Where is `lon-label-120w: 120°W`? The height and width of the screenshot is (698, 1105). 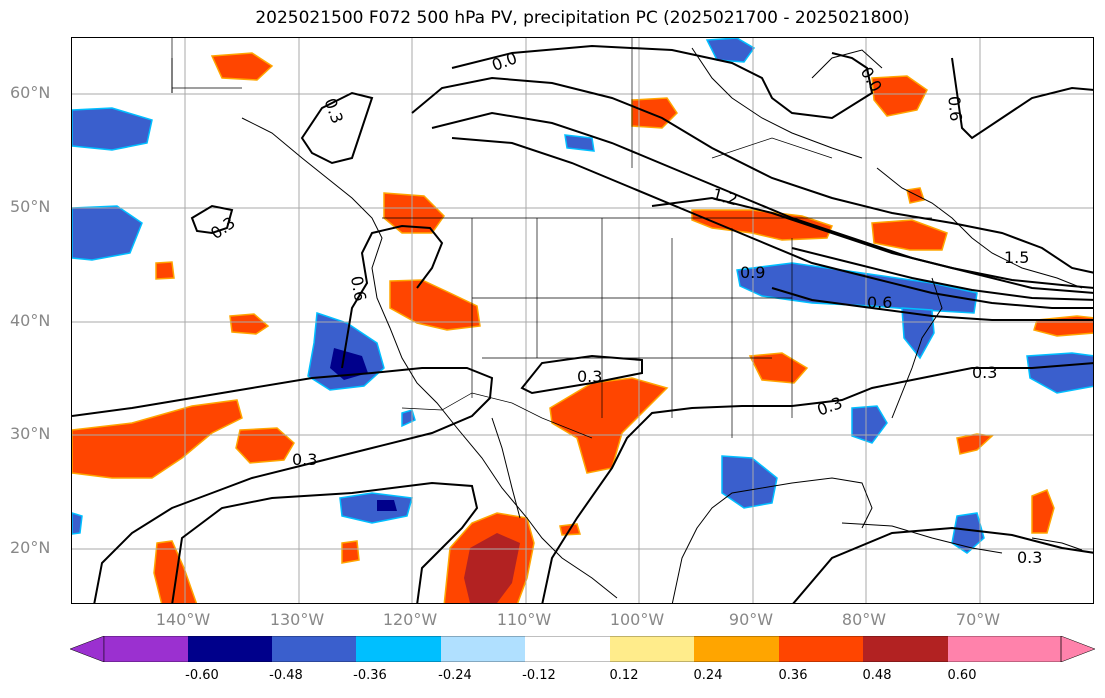 lon-label-120w: 120°W is located at coordinates (410, 619).